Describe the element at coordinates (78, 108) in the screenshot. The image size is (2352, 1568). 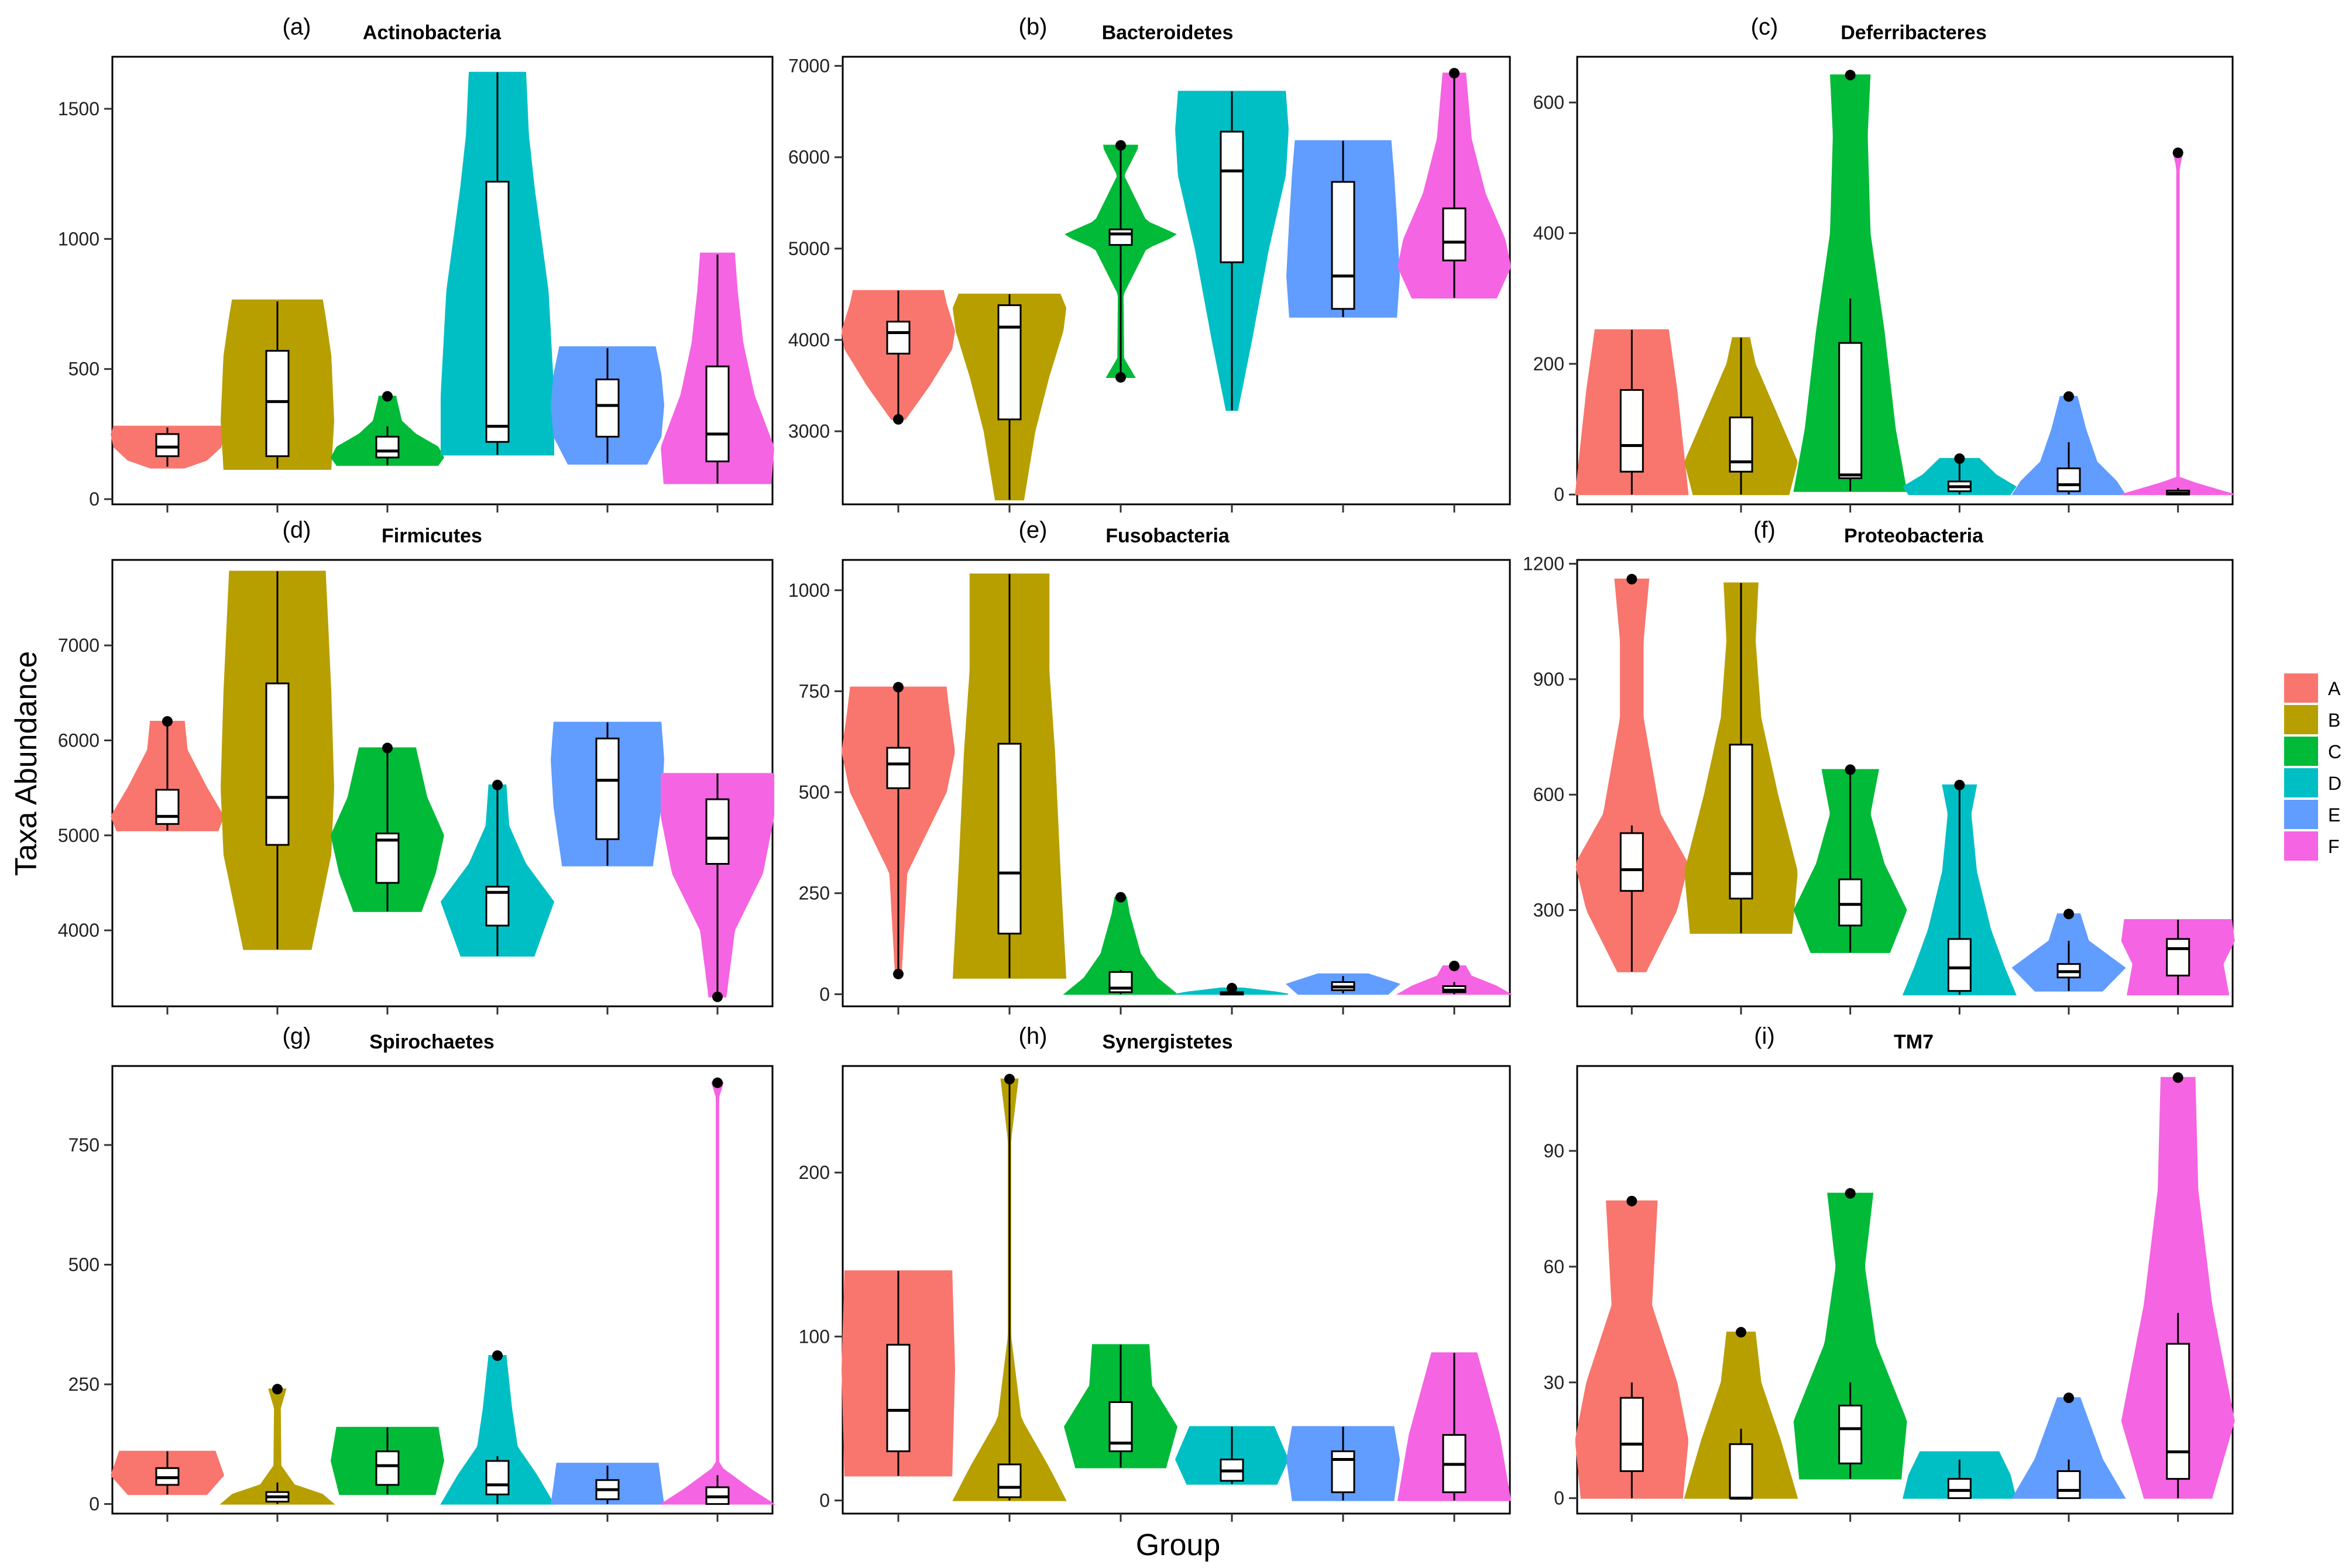
I see `y-tick-label: 1500` at that location.